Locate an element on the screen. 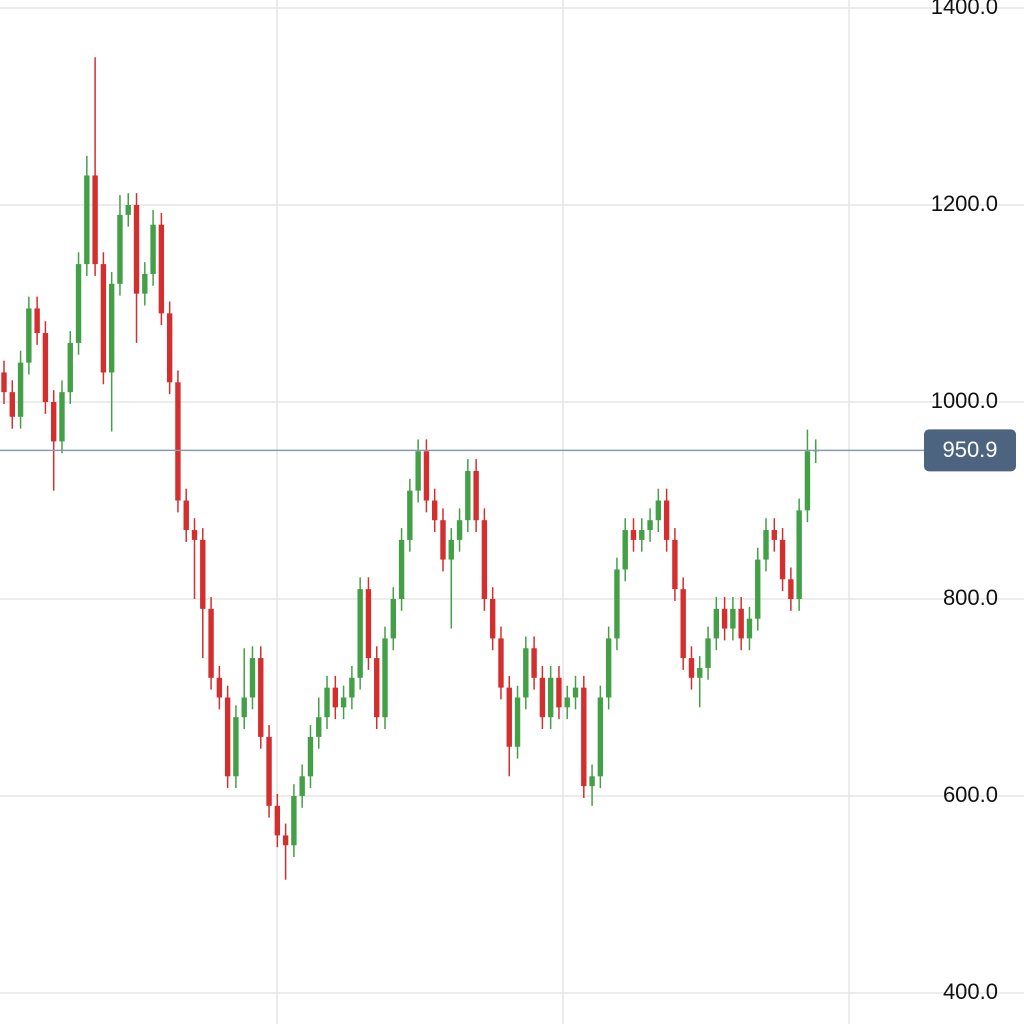 The width and height of the screenshot is (1024, 1024). last-price-label: 950.9 is located at coordinates (969, 449).